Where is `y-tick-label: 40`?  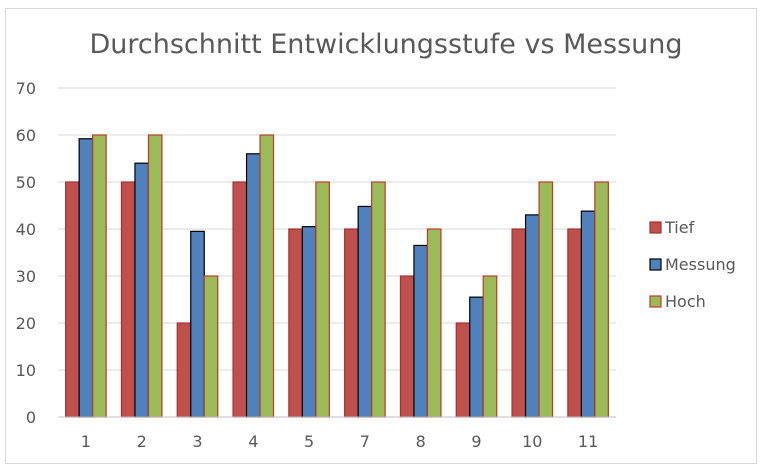 y-tick-label: 40 is located at coordinates (26, 229).